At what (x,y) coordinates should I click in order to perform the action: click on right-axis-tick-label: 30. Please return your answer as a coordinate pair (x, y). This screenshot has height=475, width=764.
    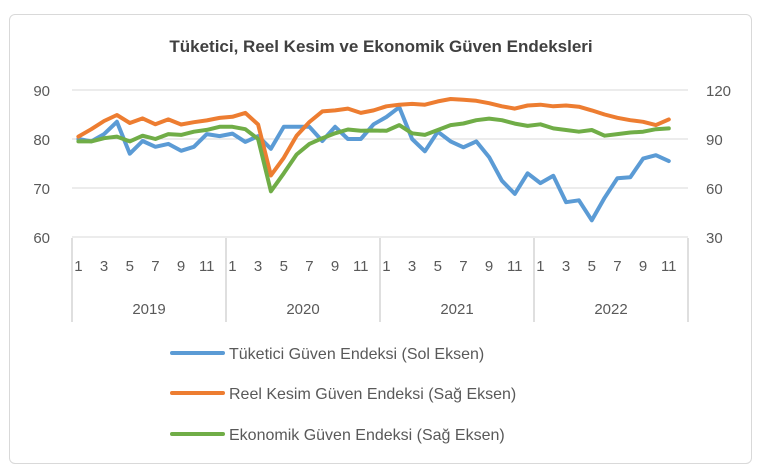
    Looking at the image, I should click on (714, 238).